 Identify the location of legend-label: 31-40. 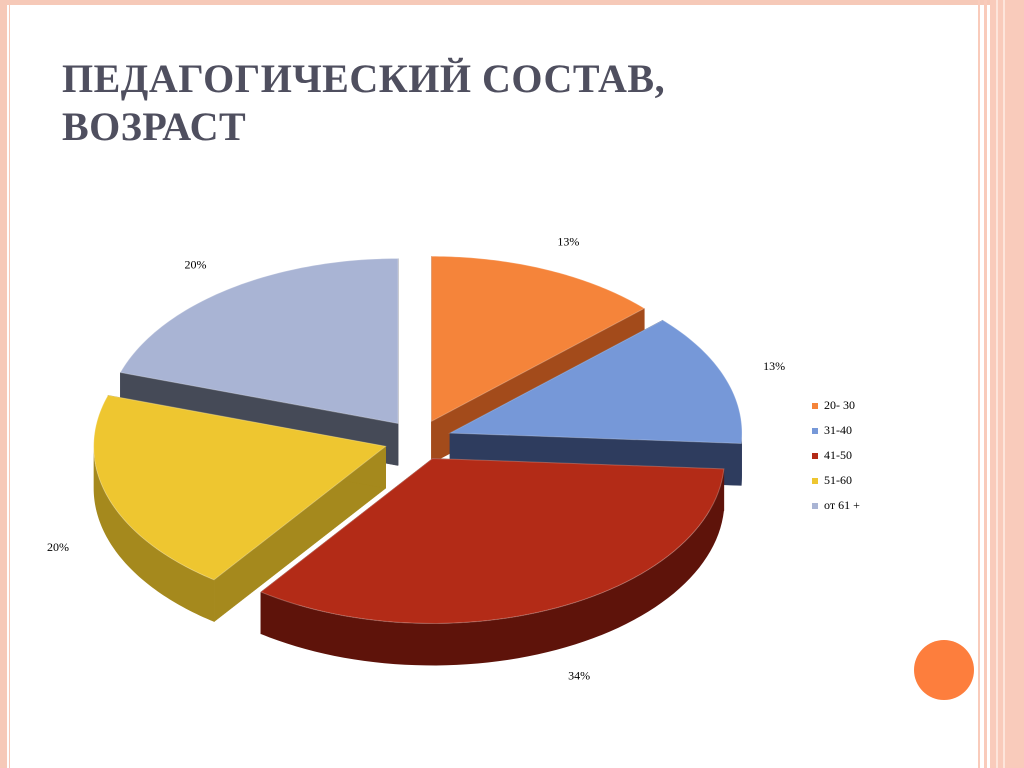
(838, 430).